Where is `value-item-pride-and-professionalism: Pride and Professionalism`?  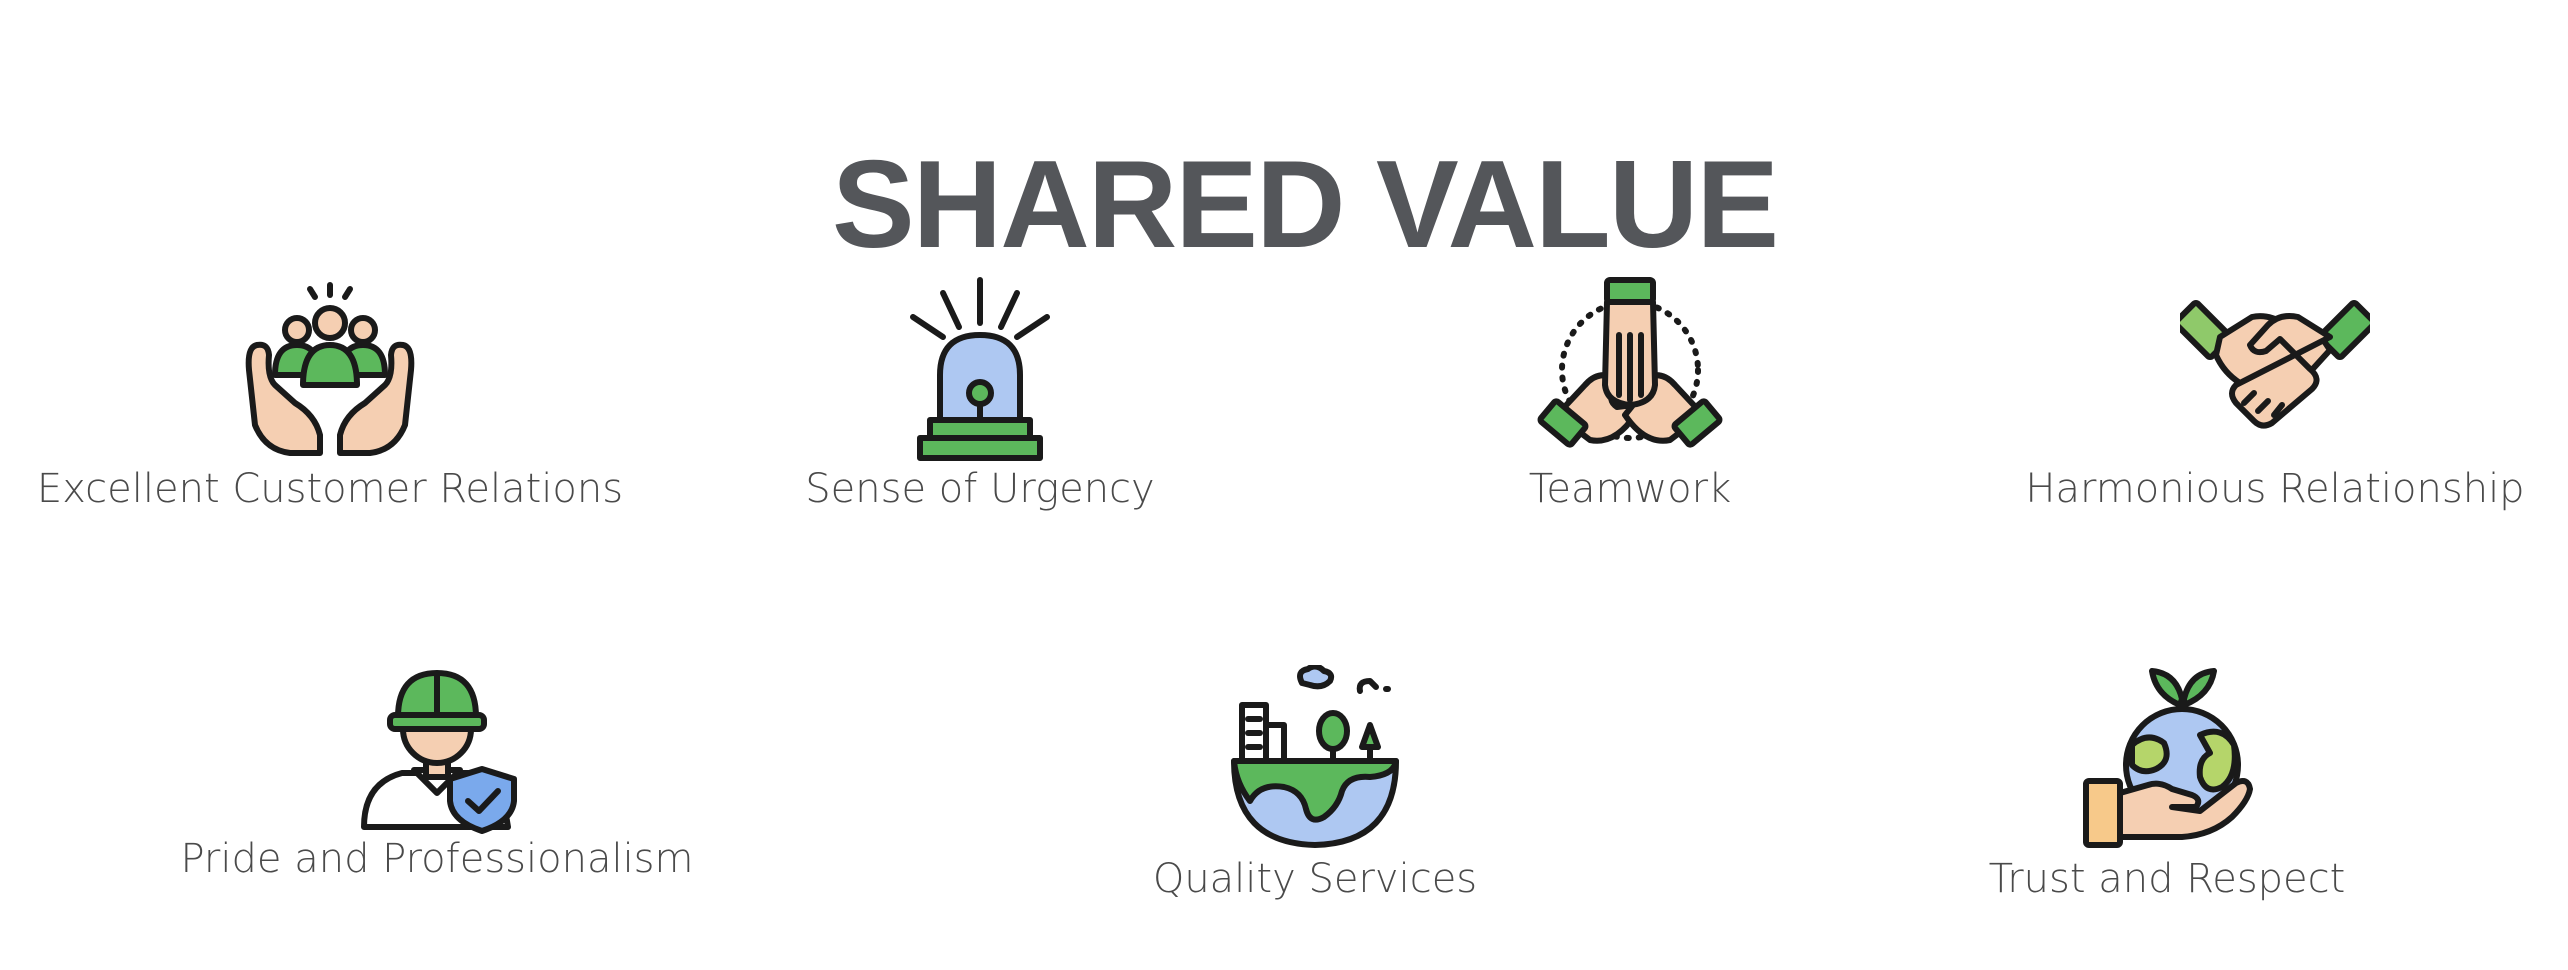
value-item-pride-and-professionalism: Pride and Professionalism is located at coordinates (437, 774).